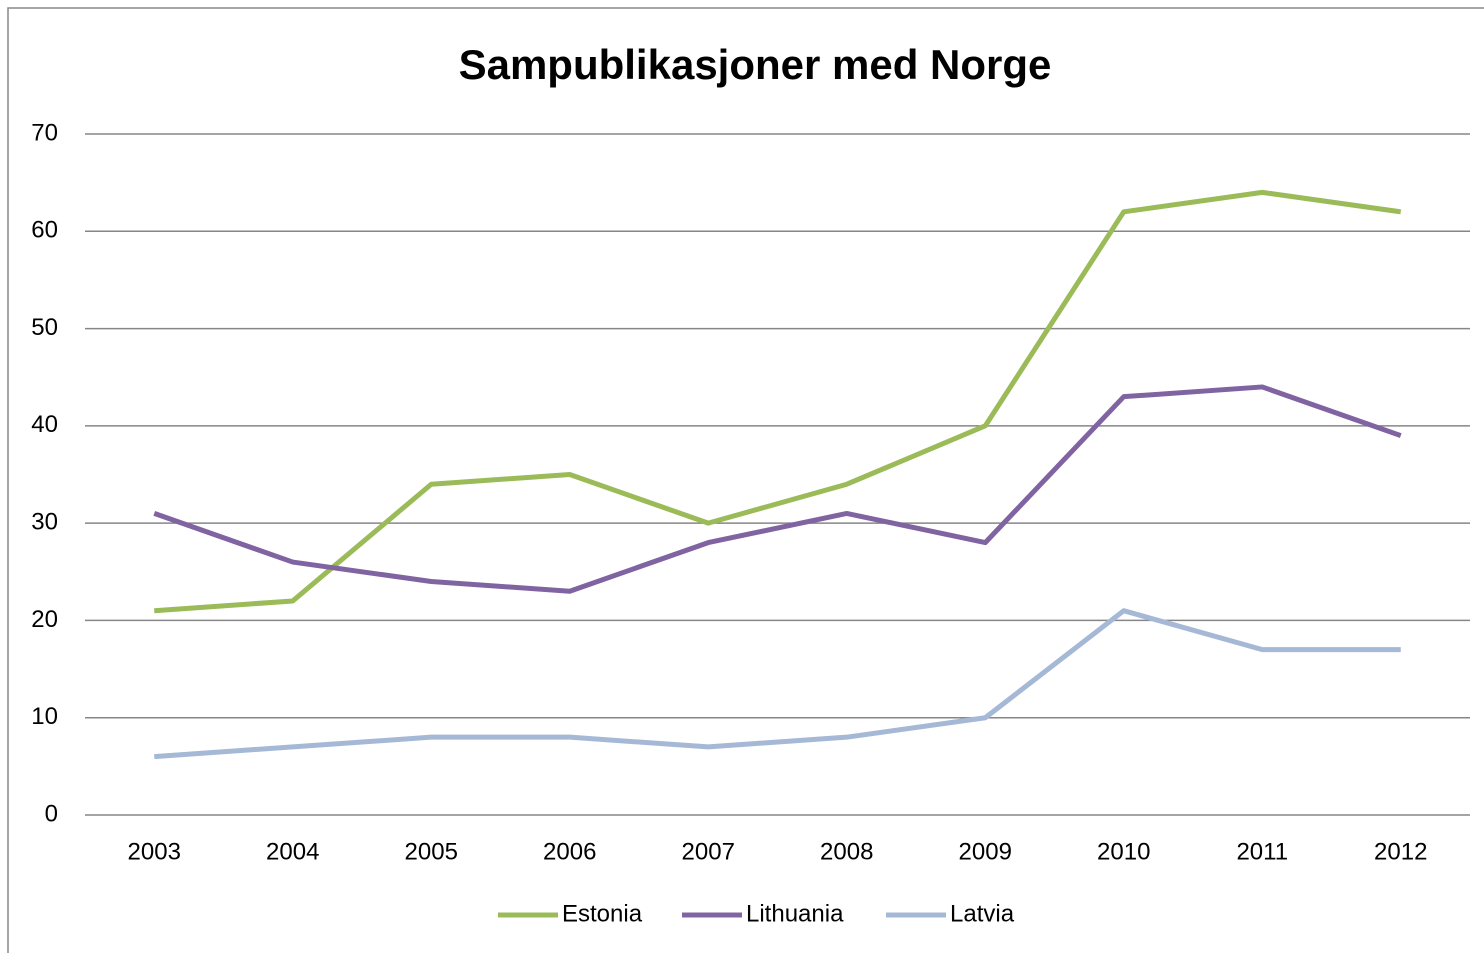 Image resolution: width=1484 pixels, height=953 pixels. I want to click on x-tick-label: 2012, so click(1400, 851).